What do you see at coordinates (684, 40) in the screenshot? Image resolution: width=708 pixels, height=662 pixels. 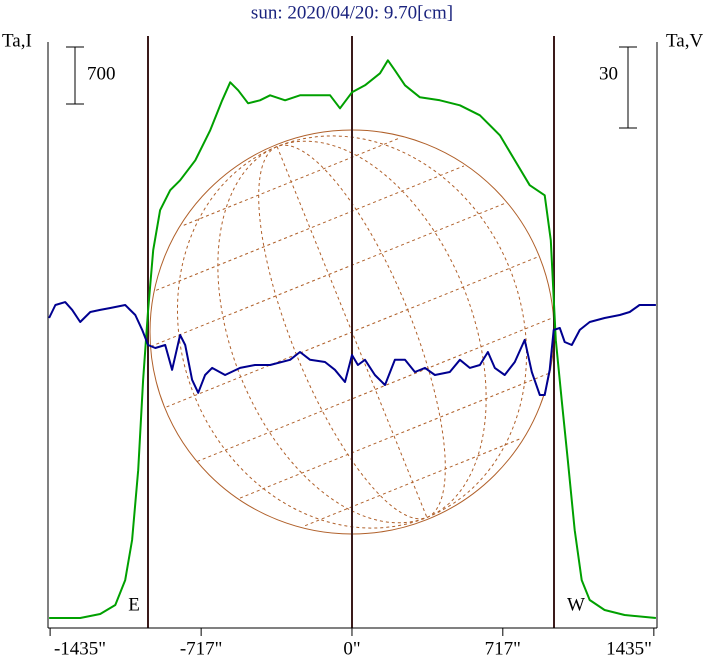 I see `y2-axis-label: Ta,V` at bounding box center [684, 40].